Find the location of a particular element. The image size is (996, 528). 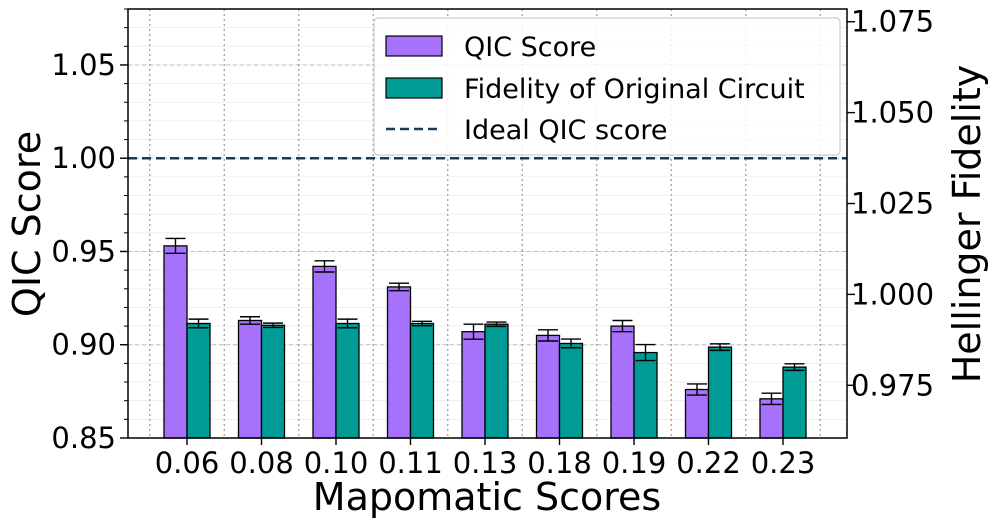

legend-swatch-qic-score is located at coordinates (414, 46).